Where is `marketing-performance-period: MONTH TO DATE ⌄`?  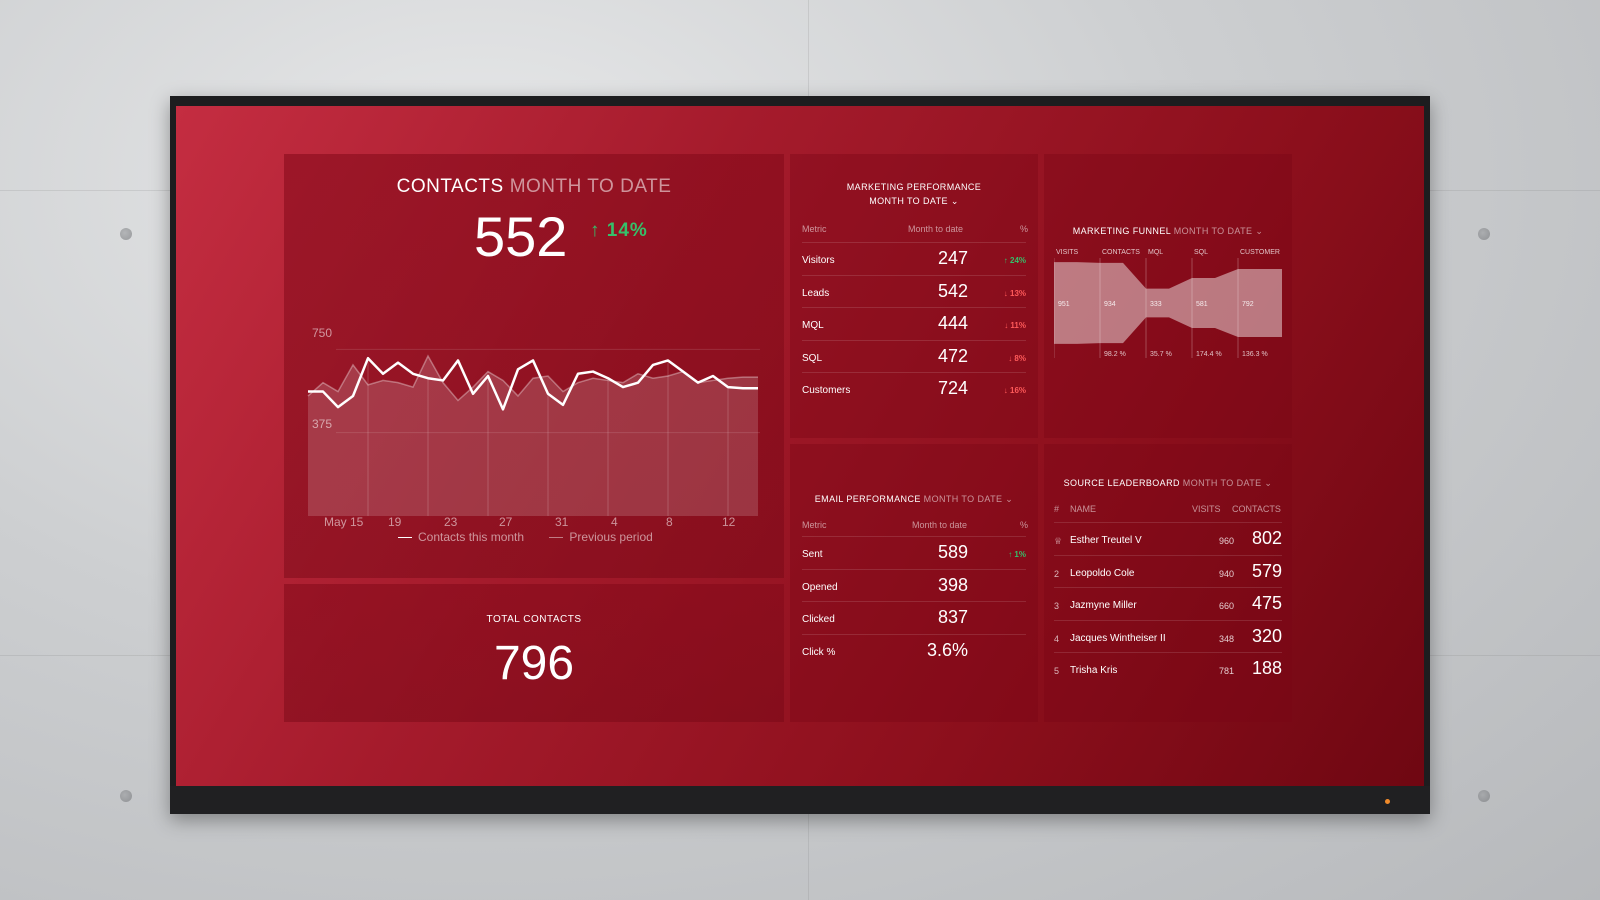
marketing-performance-period: MONTH TO DATE ⌄ is located at coordinates (914, 201).